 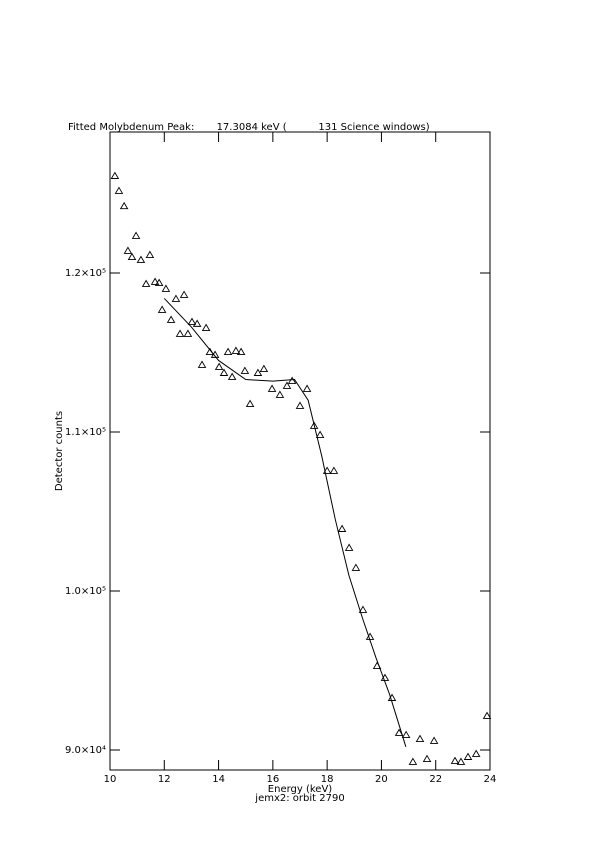 I want to click on x-axis-label: Energy (keV), so click(x=300, y=789).